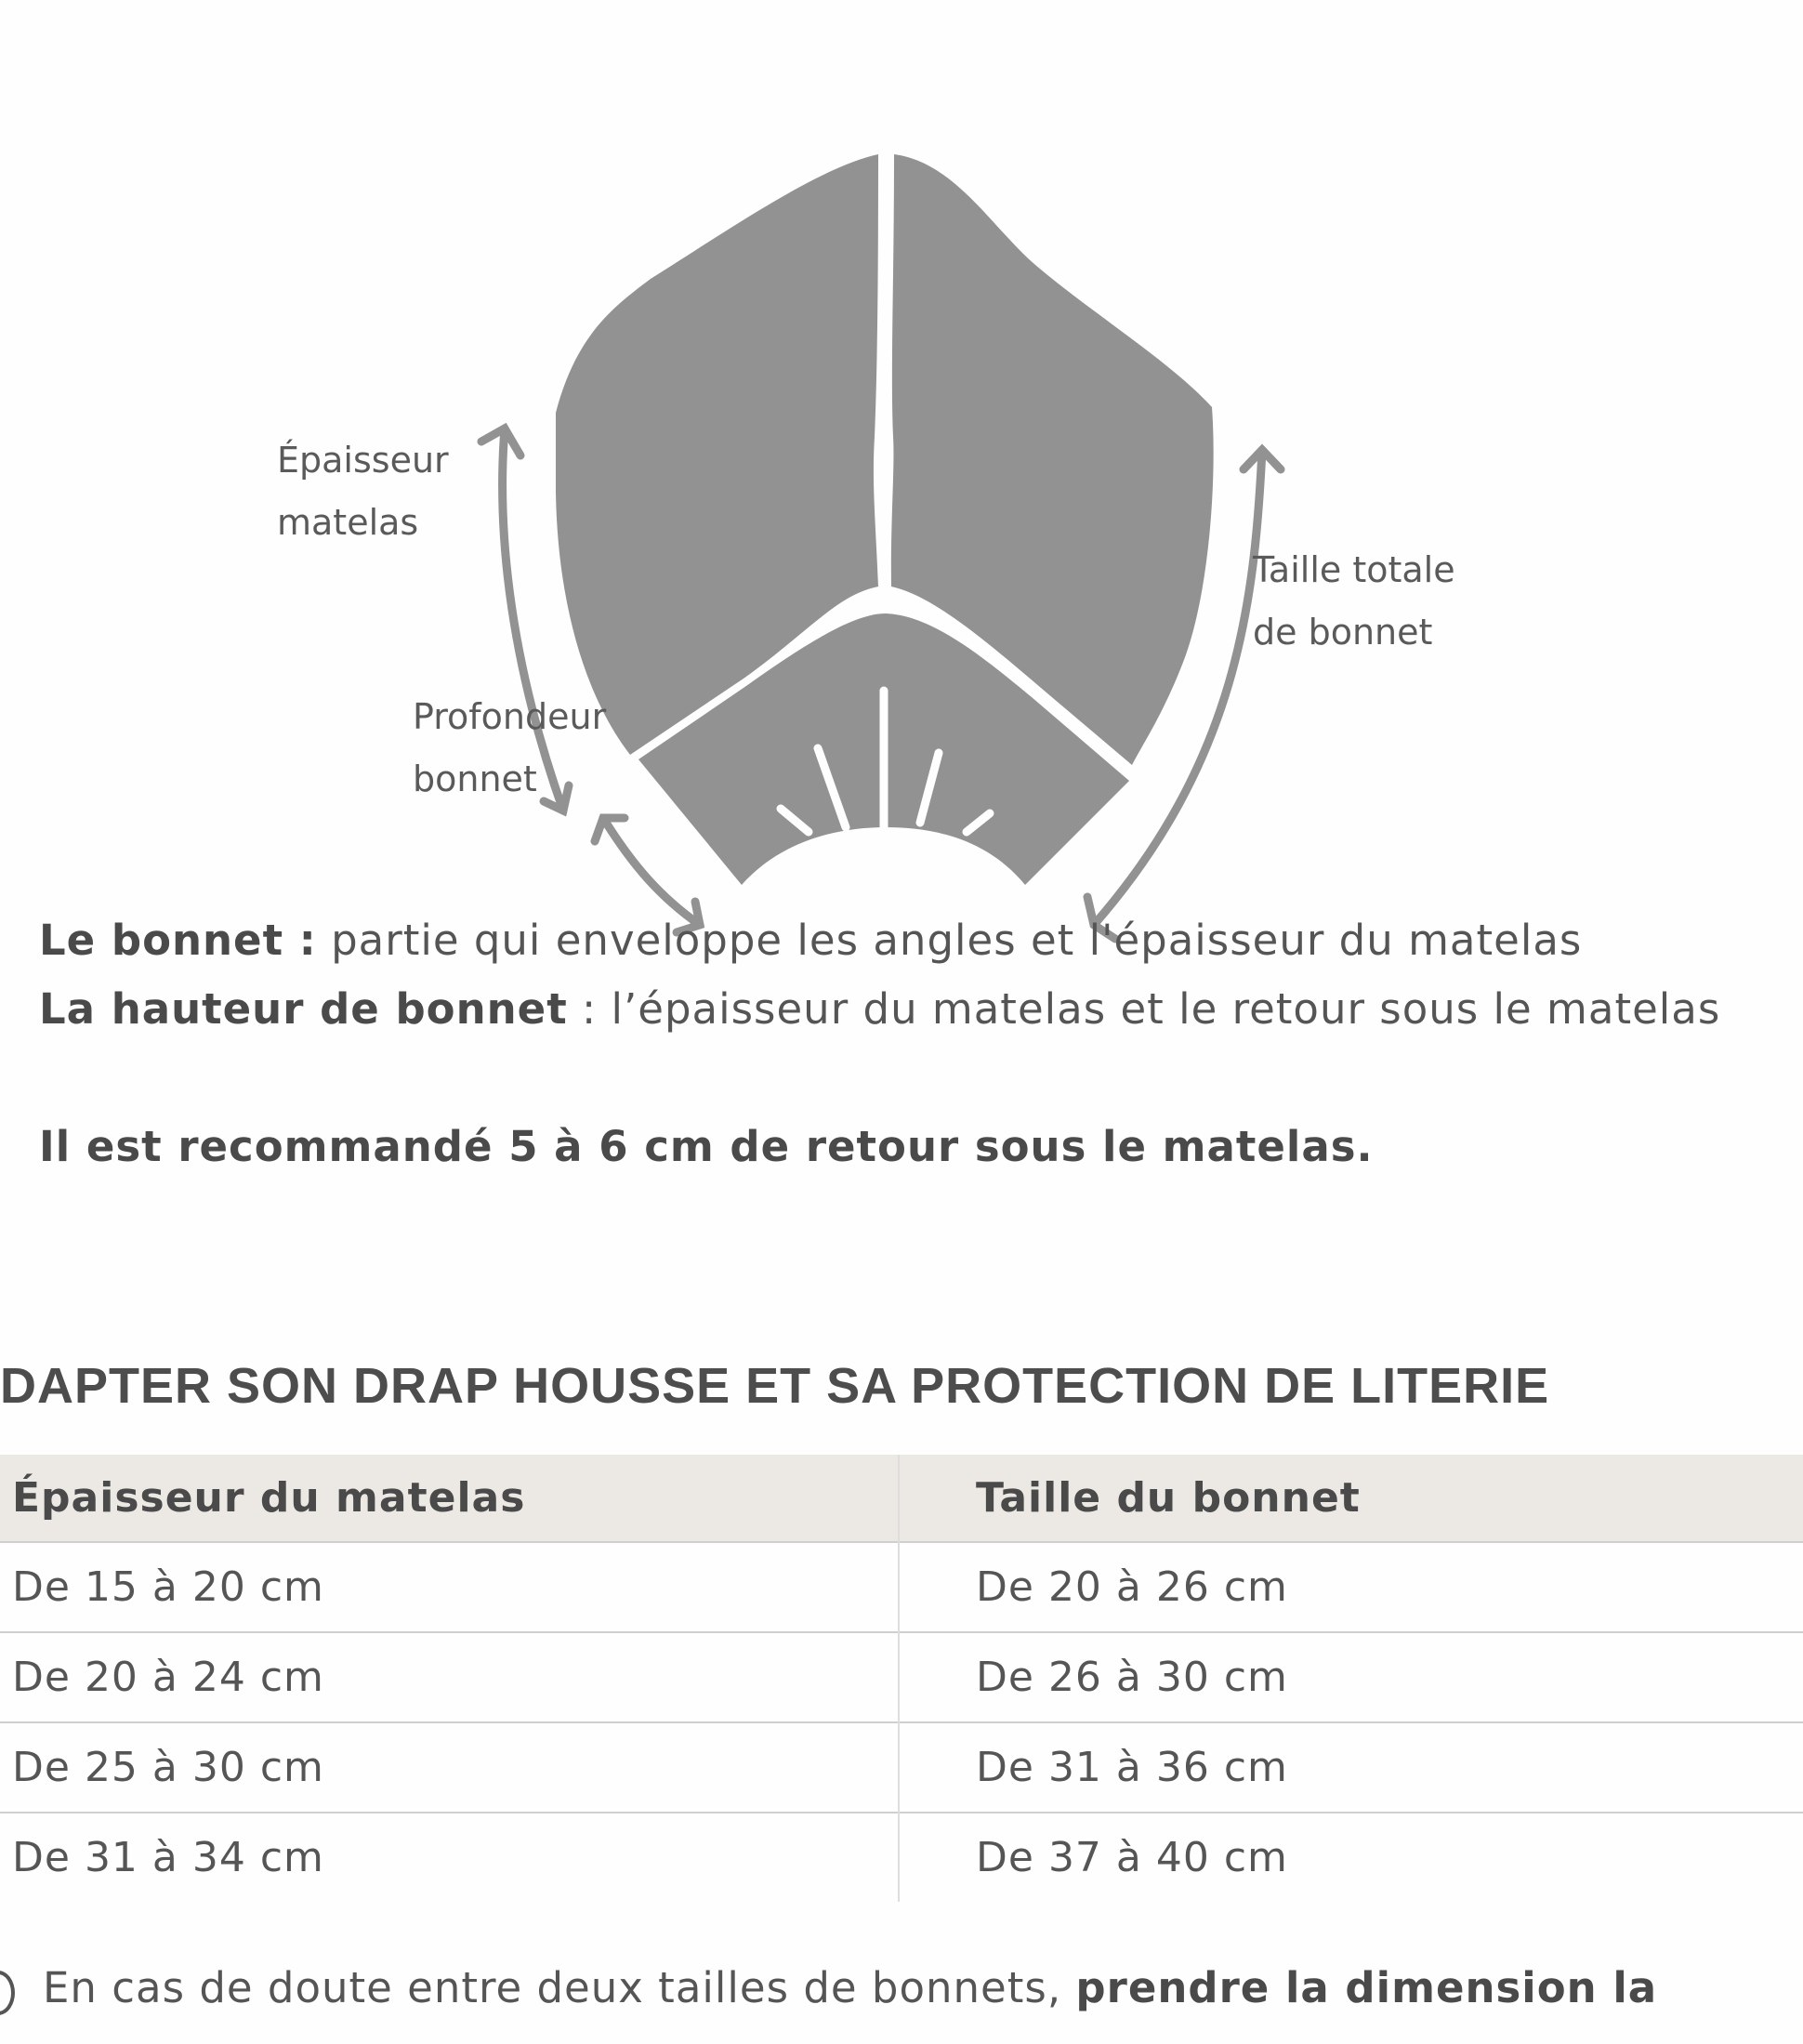 Image resolution: width=1803 pixels, height=2044 pixels. Describe the element at coordinates (303, 1009) in the screenshot. I see `height-term: La hauteur de bonnet` at that location.